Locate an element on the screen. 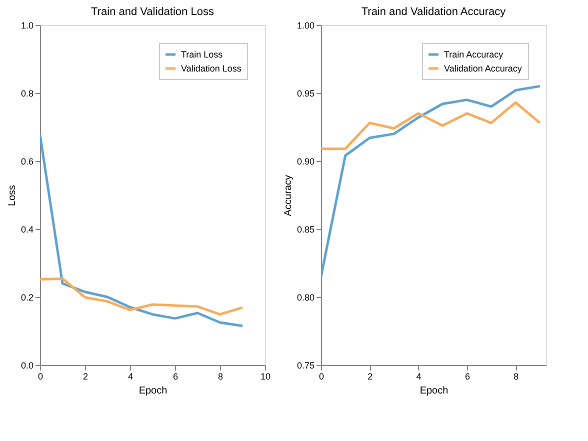 This screenshot has width=588, height=441. y-tick-label: 0.95 is located at coordinates (305, 93).